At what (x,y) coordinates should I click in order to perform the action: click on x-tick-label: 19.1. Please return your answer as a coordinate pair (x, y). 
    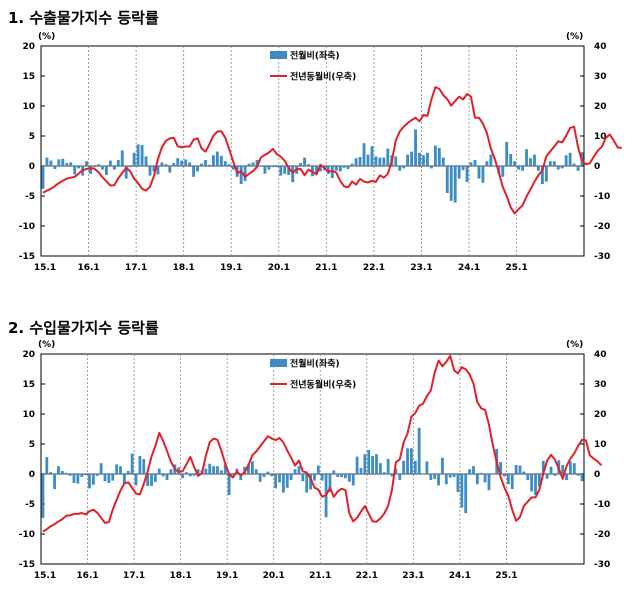
    Looking at the image, I should click on (227, 576).